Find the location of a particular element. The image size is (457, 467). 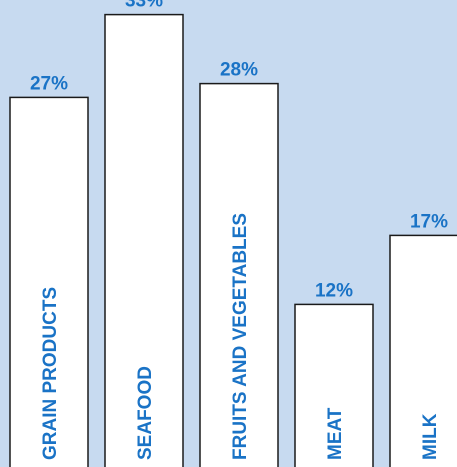

value-label: 17% is located at coordinates (429, 221).